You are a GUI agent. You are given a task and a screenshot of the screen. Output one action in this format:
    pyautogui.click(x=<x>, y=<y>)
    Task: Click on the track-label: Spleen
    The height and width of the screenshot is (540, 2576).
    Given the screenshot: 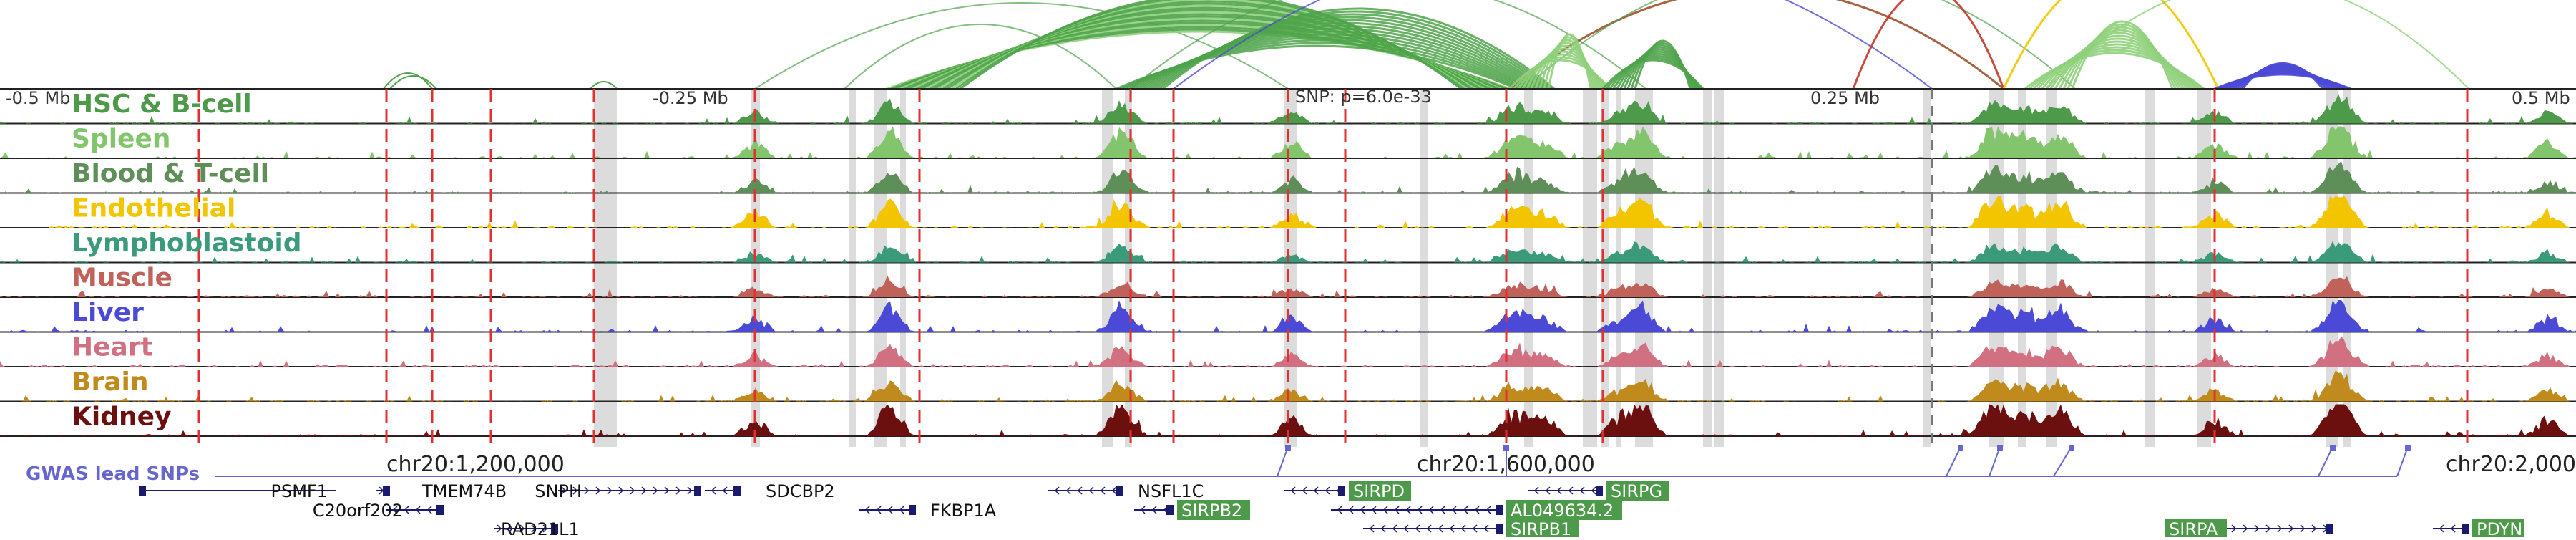 What is the action you would take?
    pyautogui.click(x=122, y=139)
    